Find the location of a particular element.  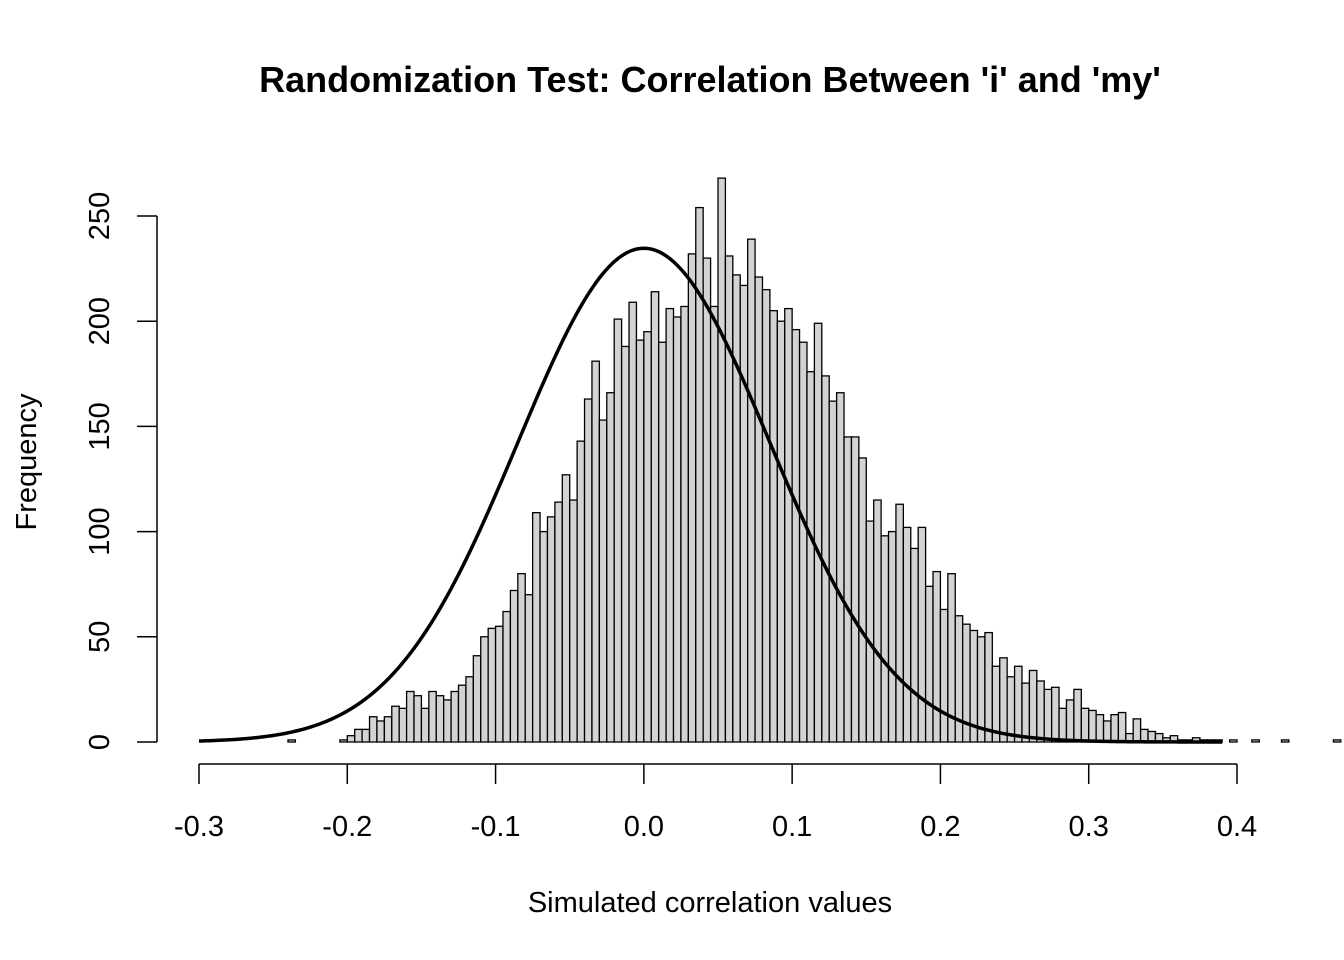

y-axis: 0 50 100 150 200 250 is located at coordinates (121, 471).